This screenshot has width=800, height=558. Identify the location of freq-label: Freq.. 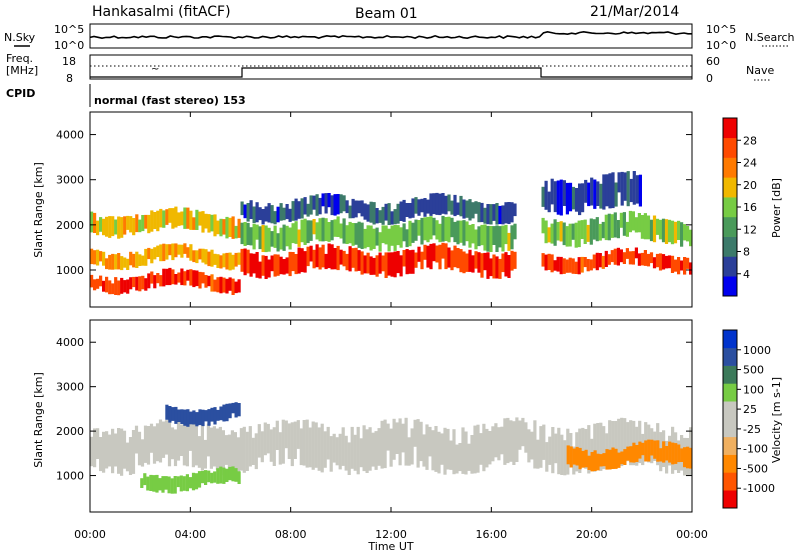
(19, 58).